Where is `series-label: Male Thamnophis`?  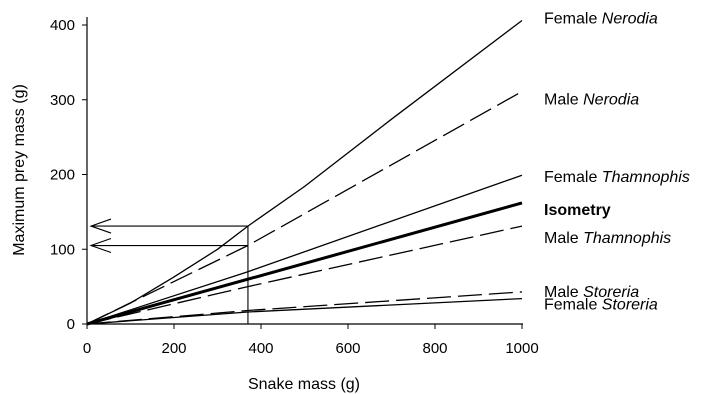 series-label: Male Thamnophis is located at coordinates (607, 238).